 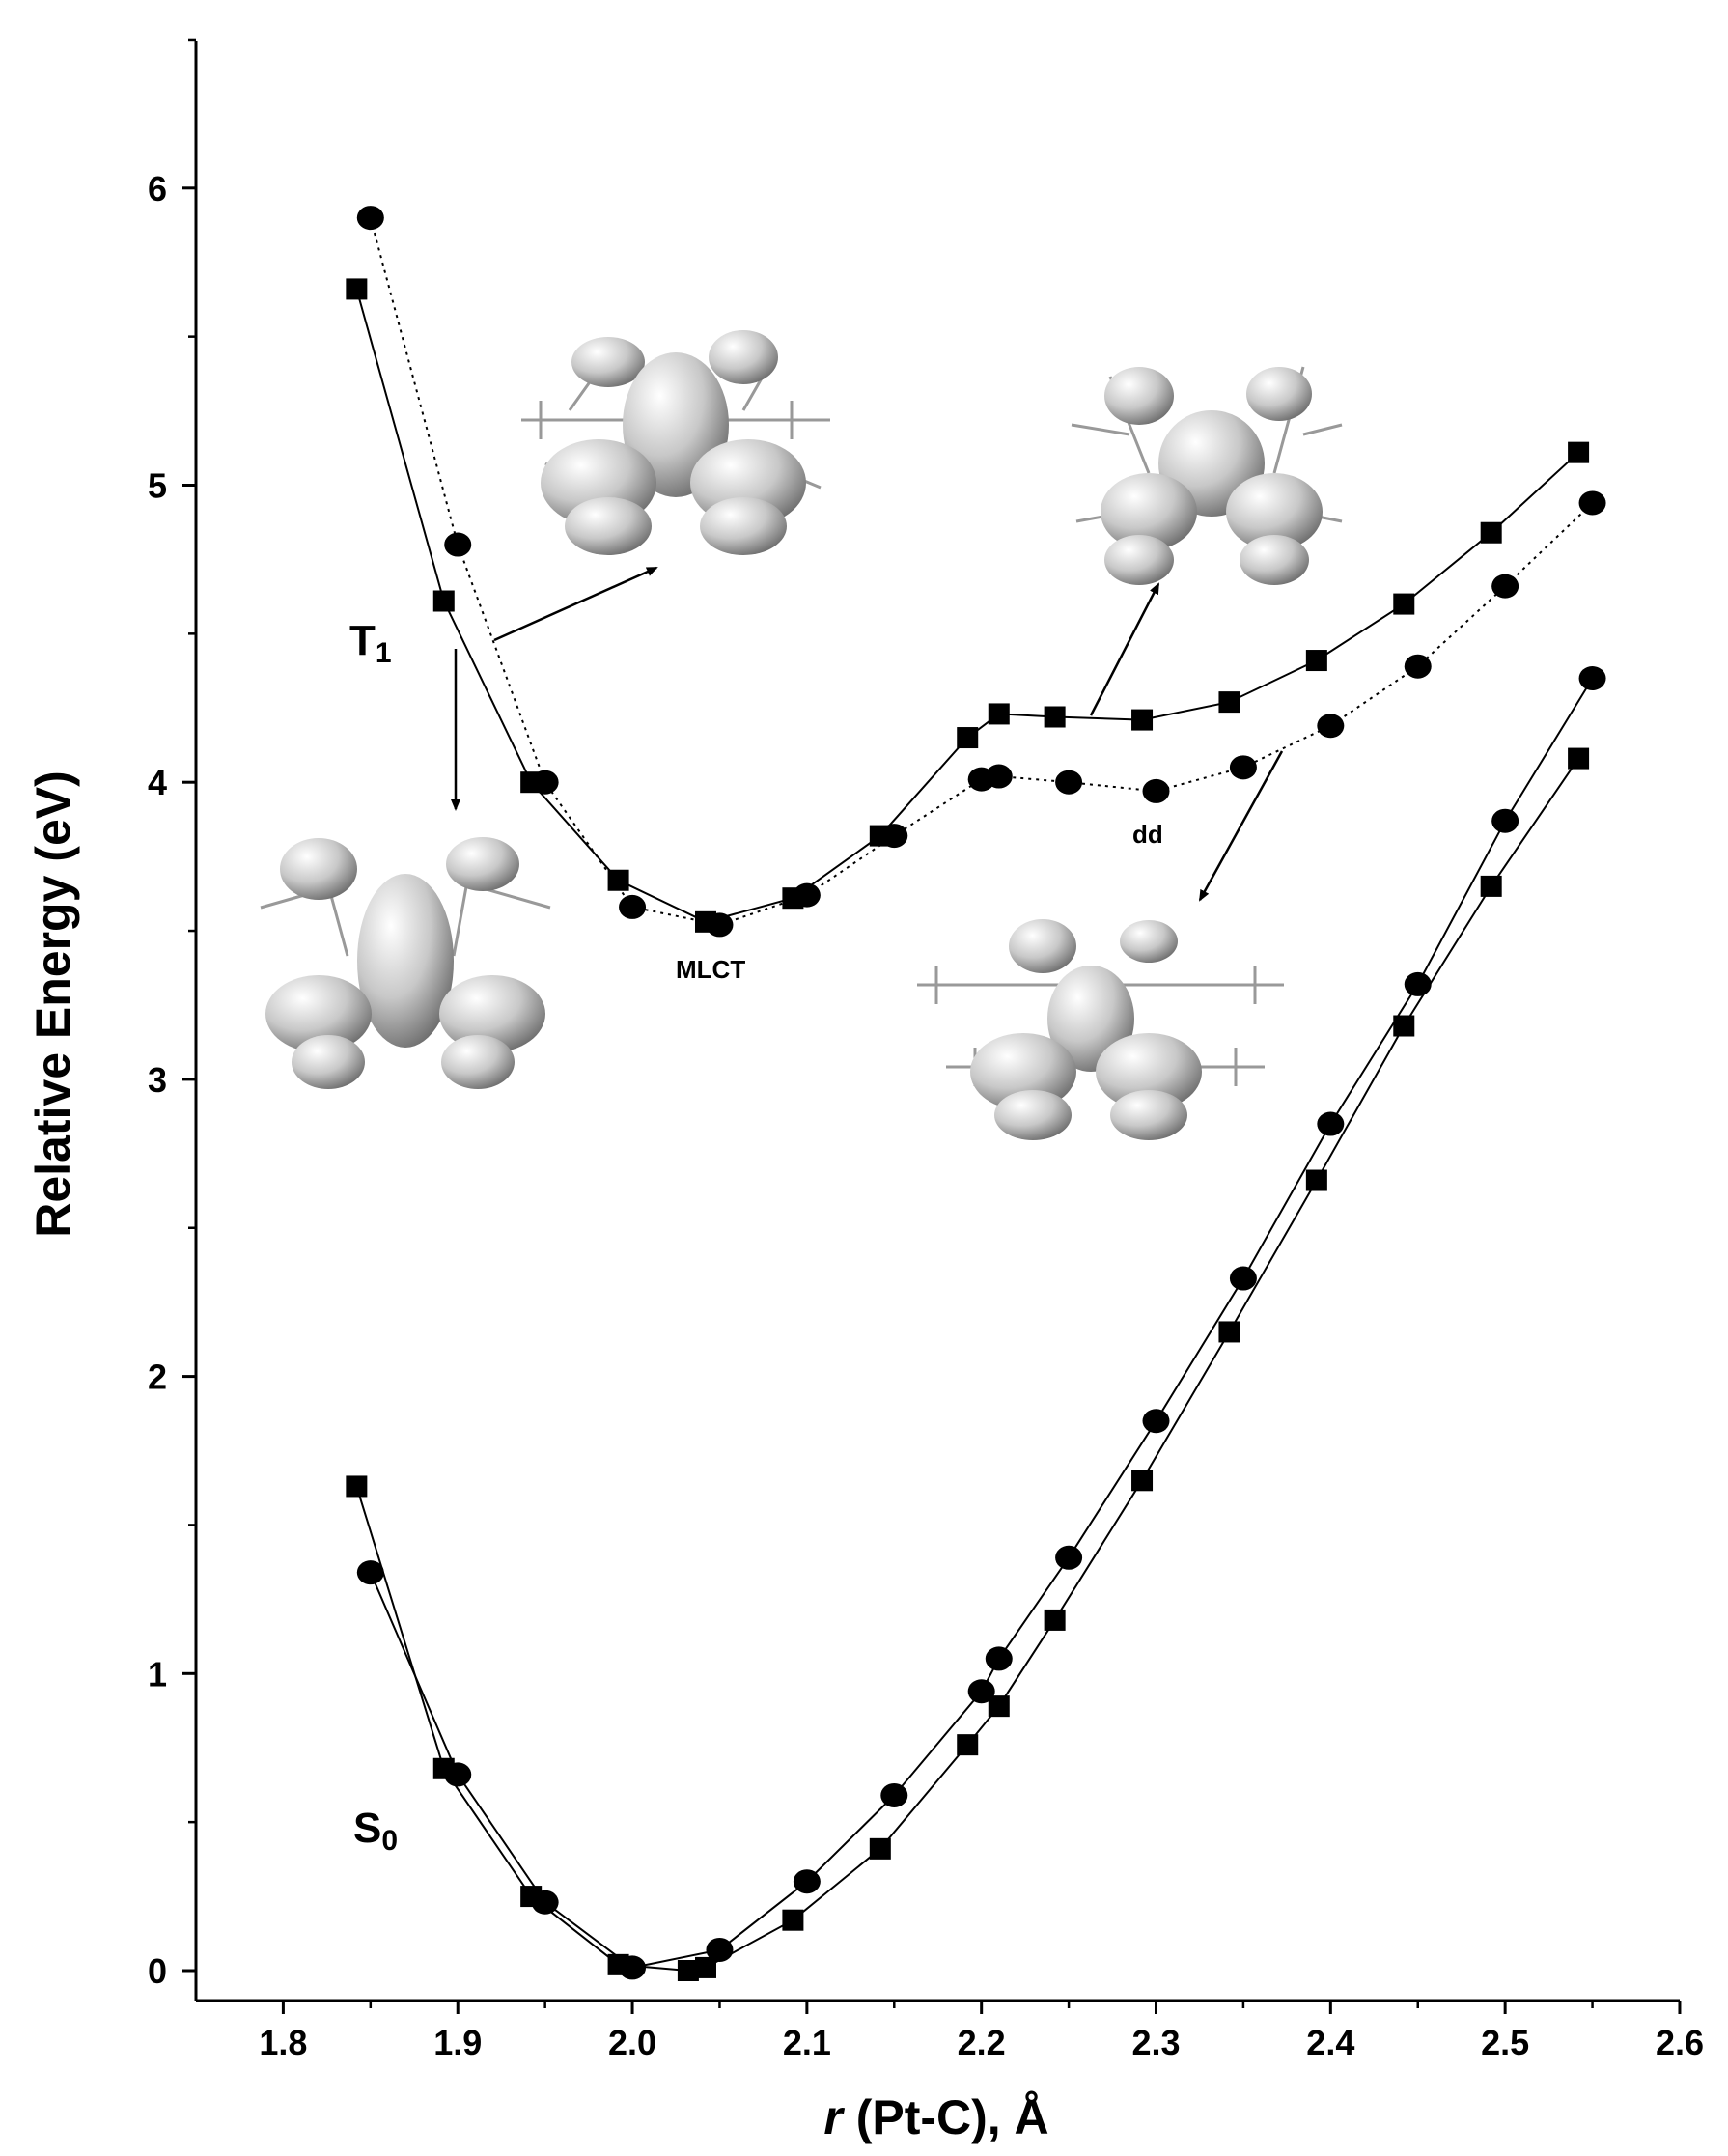 I want to click on y-tick-label: 4, so click(x=157, y=783).